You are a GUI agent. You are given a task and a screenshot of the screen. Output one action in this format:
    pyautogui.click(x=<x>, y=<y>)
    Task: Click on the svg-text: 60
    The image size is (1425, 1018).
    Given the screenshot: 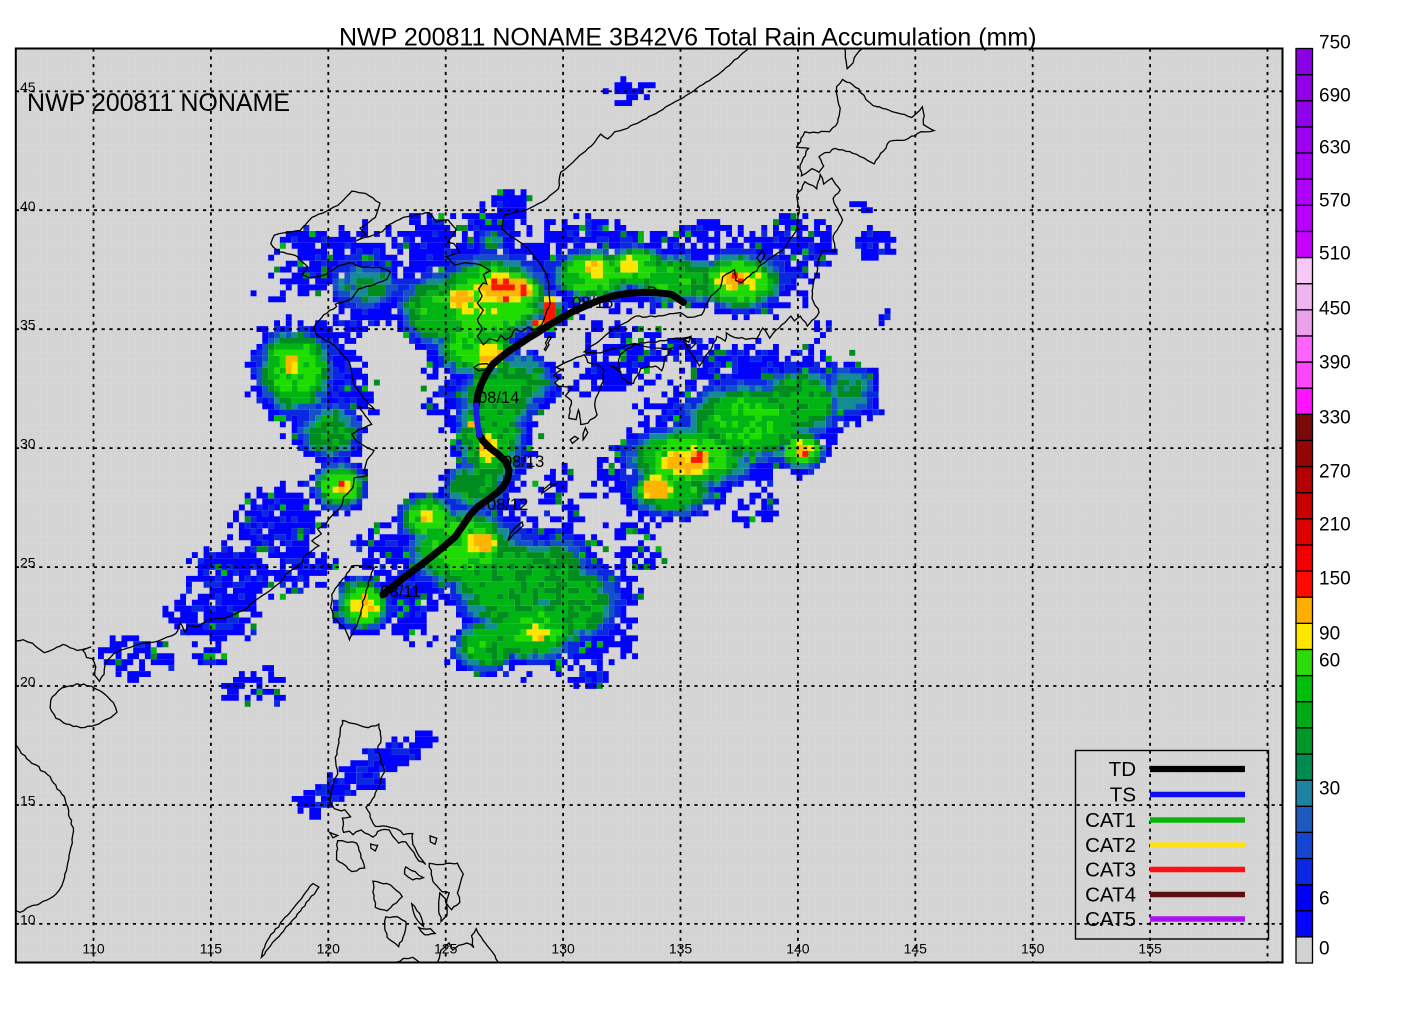 What is the action you would take?
    pyautogui.click(x=1329, y=661)
    